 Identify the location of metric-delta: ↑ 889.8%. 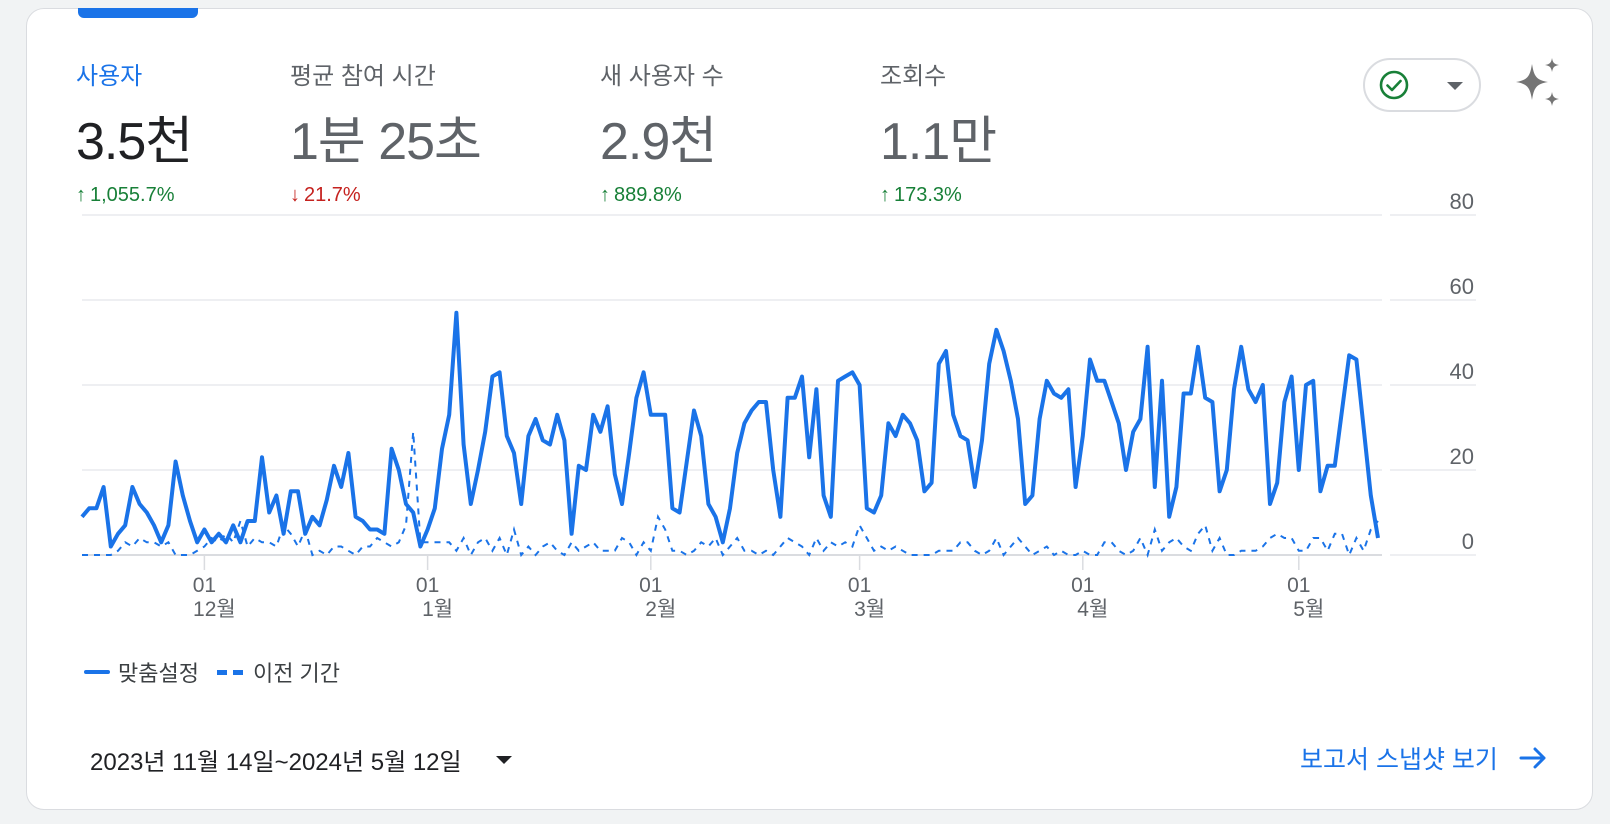
(641, 195).